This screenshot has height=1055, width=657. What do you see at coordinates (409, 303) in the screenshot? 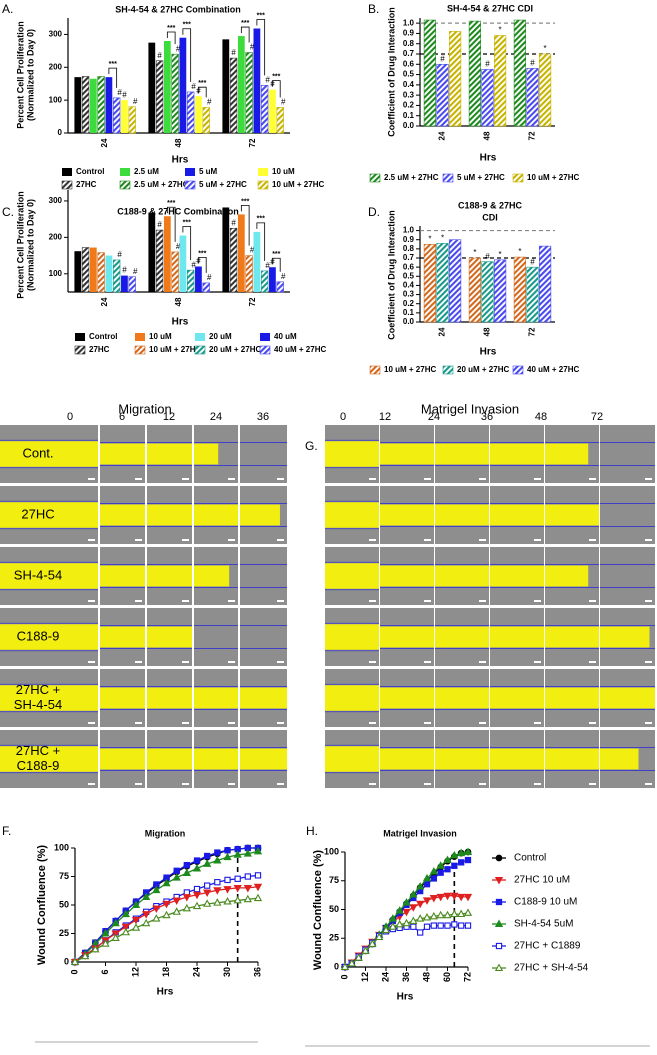
I see `y-tick-label: 0.2` at bounding box center [409, 303].